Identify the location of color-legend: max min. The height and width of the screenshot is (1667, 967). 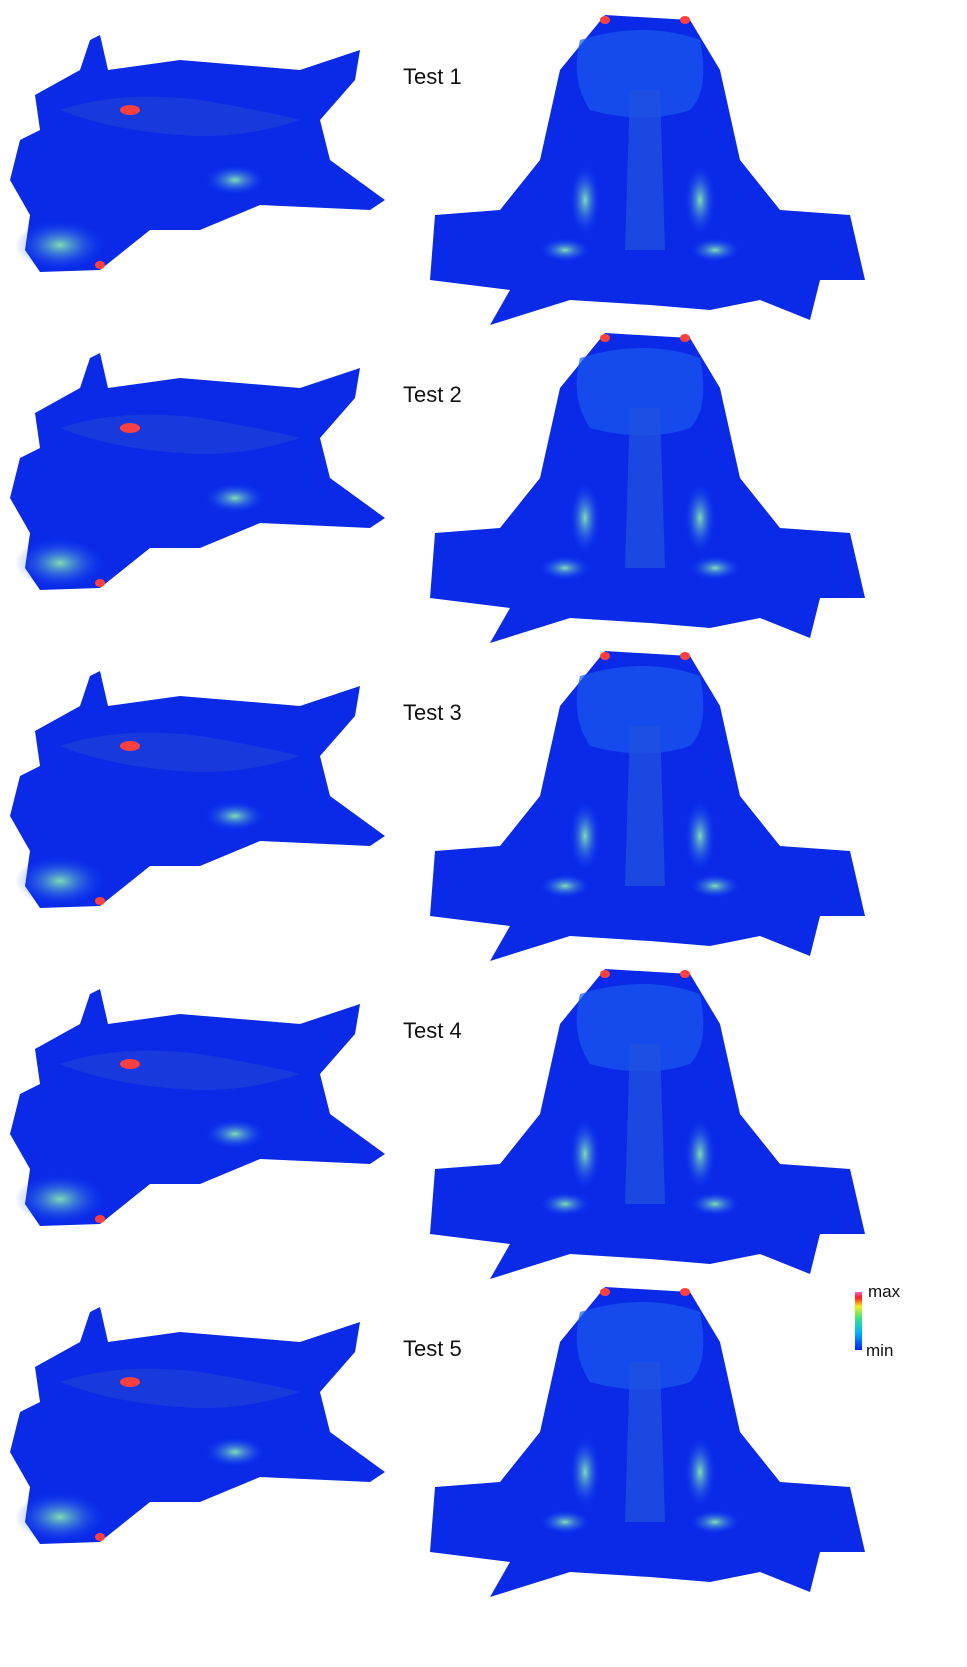
(878, 1321).